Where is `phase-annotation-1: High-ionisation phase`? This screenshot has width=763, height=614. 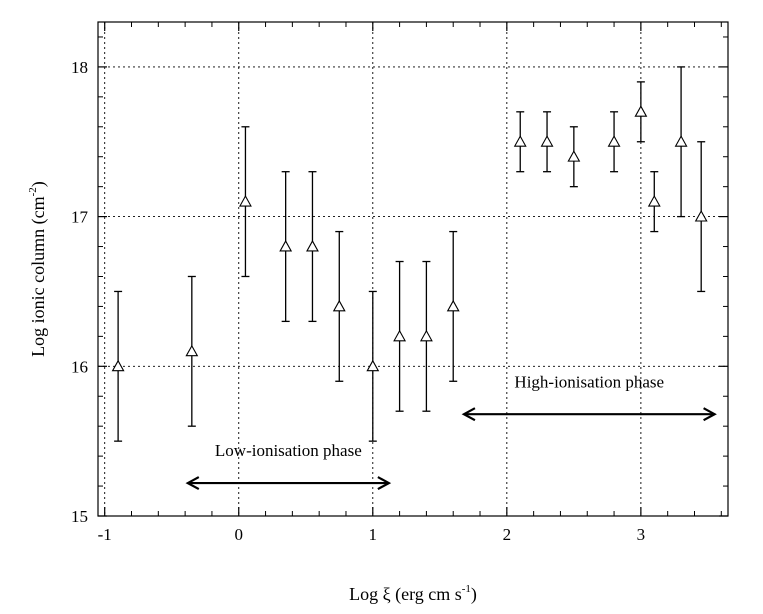
phase-annotation-1: High-ionisation phase is located at coordinates (589, 397).